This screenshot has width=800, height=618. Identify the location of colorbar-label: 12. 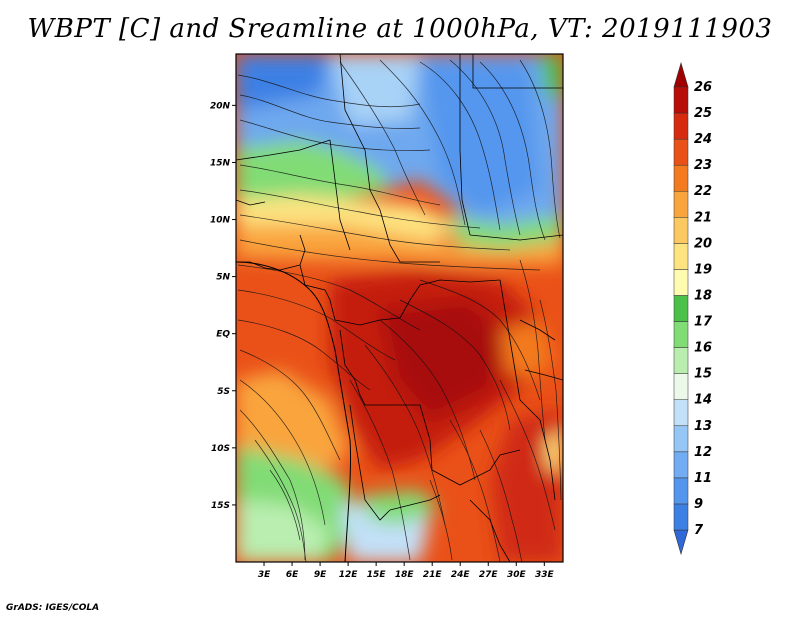
(703, 452).